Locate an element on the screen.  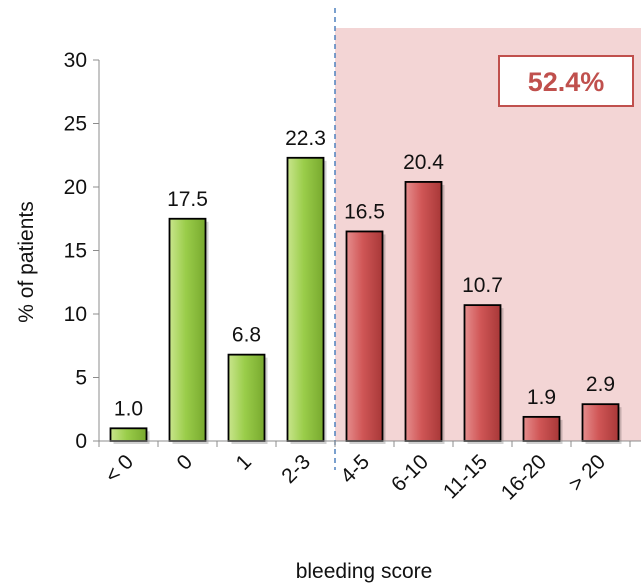
x-tick-label: 2-3 is located at coordinates (296, 469).